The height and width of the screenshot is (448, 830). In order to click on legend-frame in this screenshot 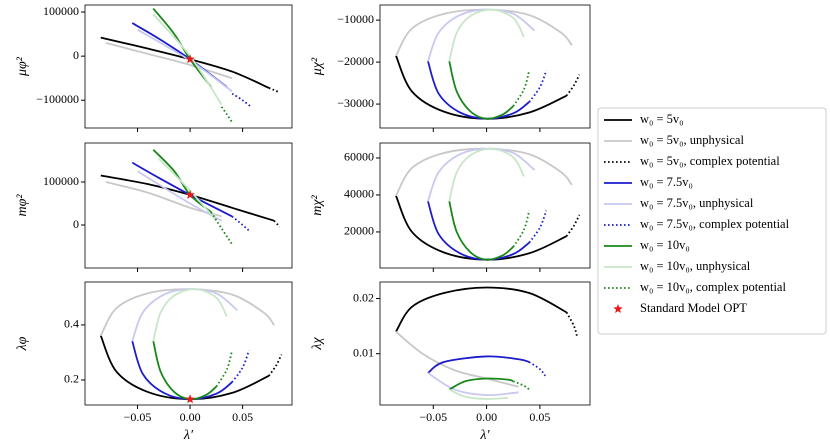, I will do `click(712, 221)`.